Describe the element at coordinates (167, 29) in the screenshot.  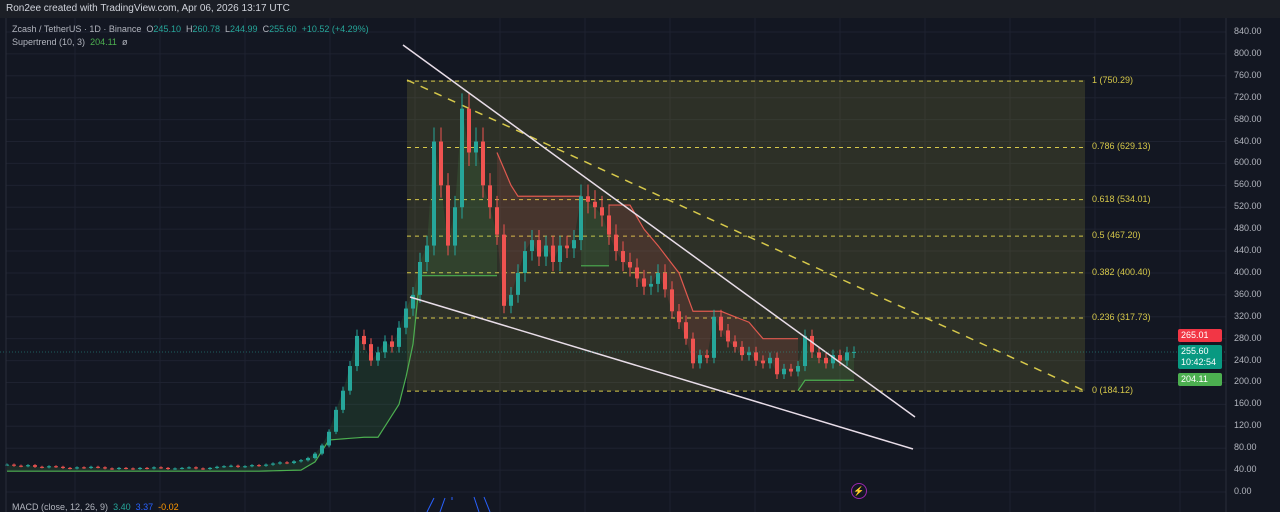
I see `open-value: 245.10` at that location.